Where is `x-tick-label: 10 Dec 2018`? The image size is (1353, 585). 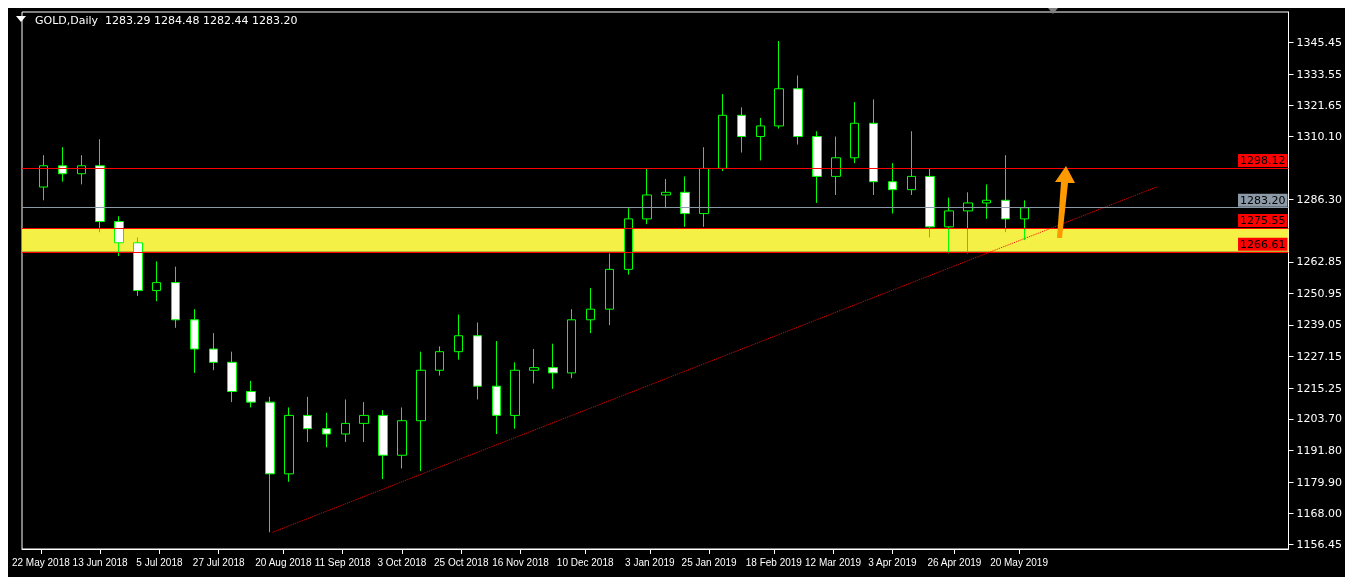
x-tick-label: 10 Dec 2018 is located at coordinates (585, 562).